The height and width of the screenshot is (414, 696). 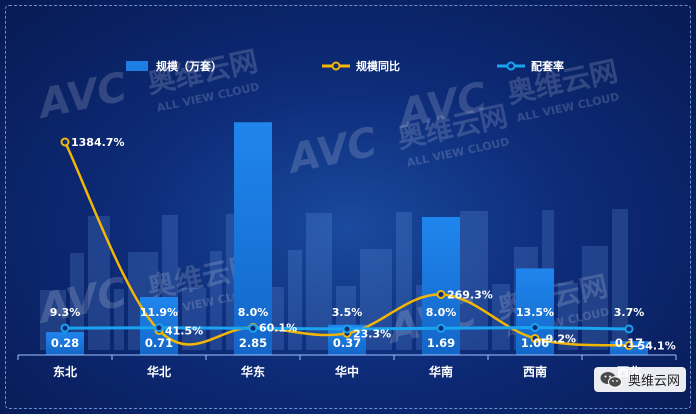 What do you see at coordinates (470, 294) in the screenshot?
I see `yoy-value-label: 269.3%` at bounding box center [470, 294].